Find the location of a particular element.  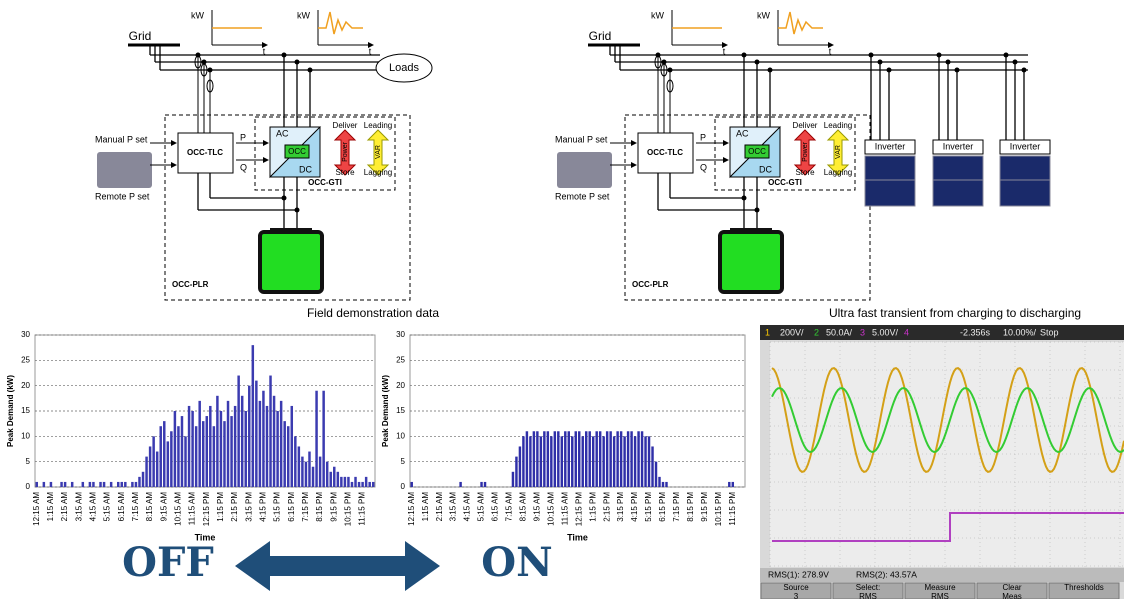

loads-cloud is located at coordinates (404, 68).